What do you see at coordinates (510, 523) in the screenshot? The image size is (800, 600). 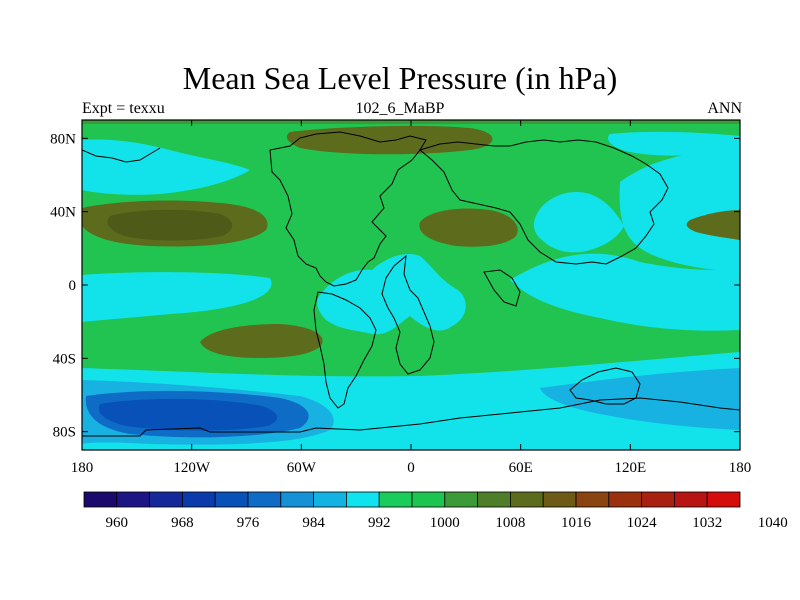 I see `colorbar-label: 1008` at bounding box center [510, 523].